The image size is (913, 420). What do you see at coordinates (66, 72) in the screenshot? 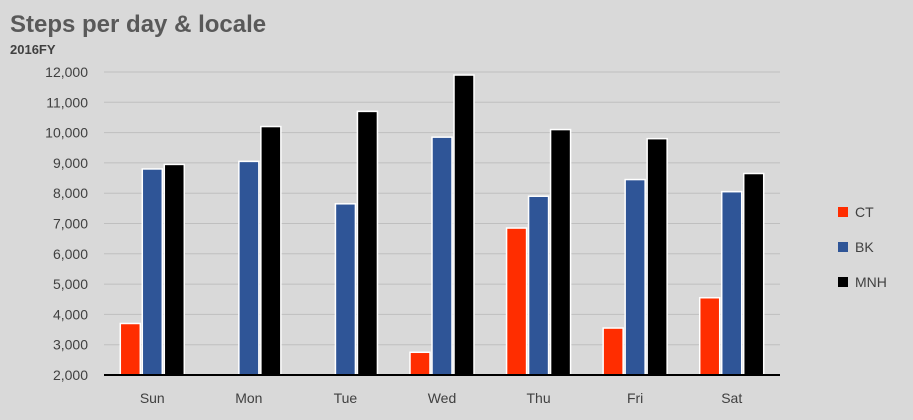
I see `y-tick-label: 12,000` at bounding box center [66, 72].